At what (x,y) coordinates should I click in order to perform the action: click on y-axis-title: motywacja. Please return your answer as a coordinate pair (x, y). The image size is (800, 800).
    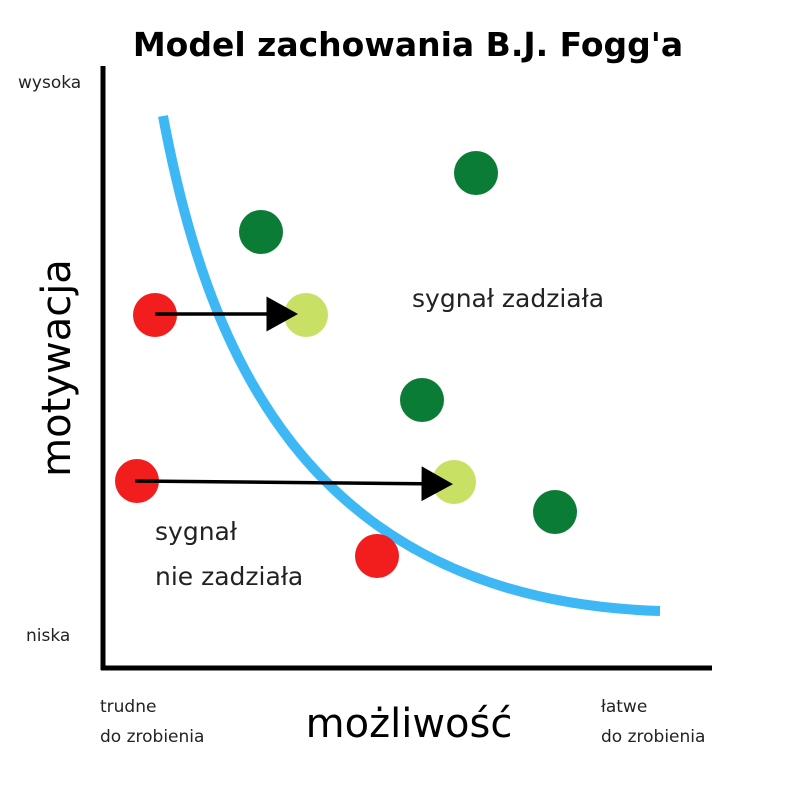
    Looking at the image, I should click on (57, 368).